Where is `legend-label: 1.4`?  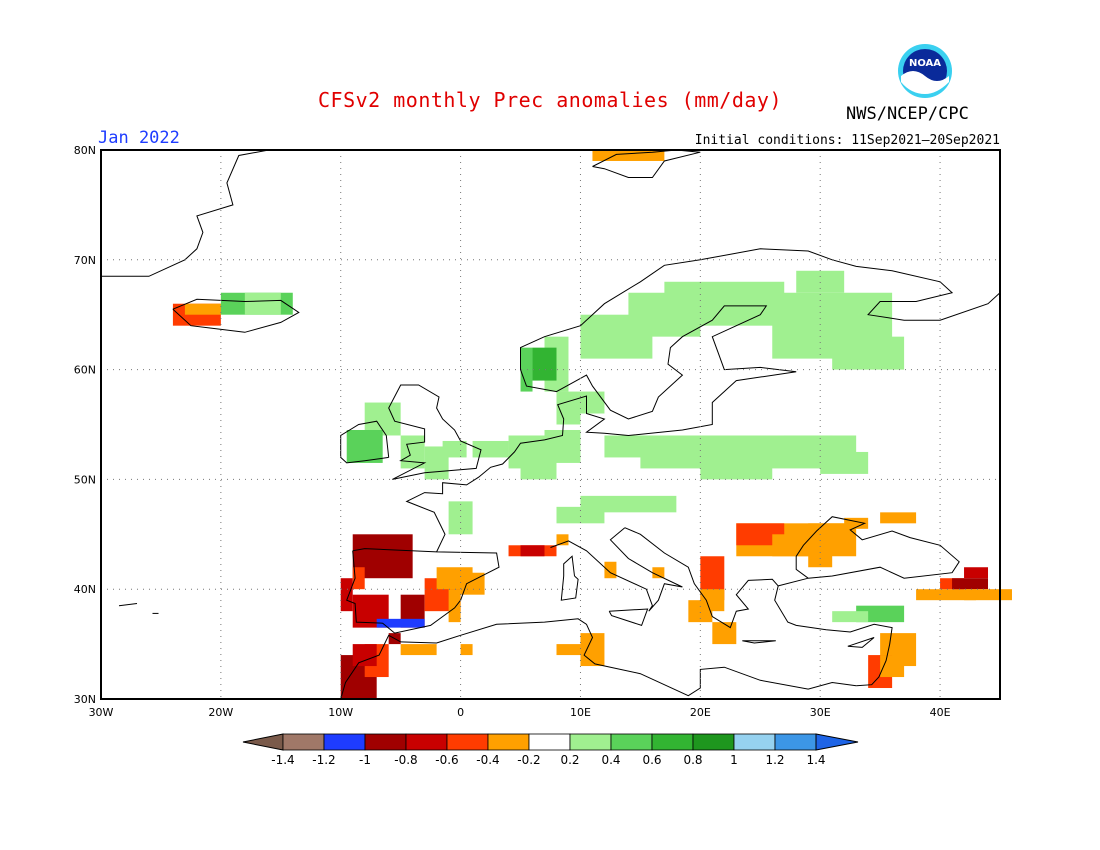
legend-label: 1.4 is located at coordinates (815, 760).